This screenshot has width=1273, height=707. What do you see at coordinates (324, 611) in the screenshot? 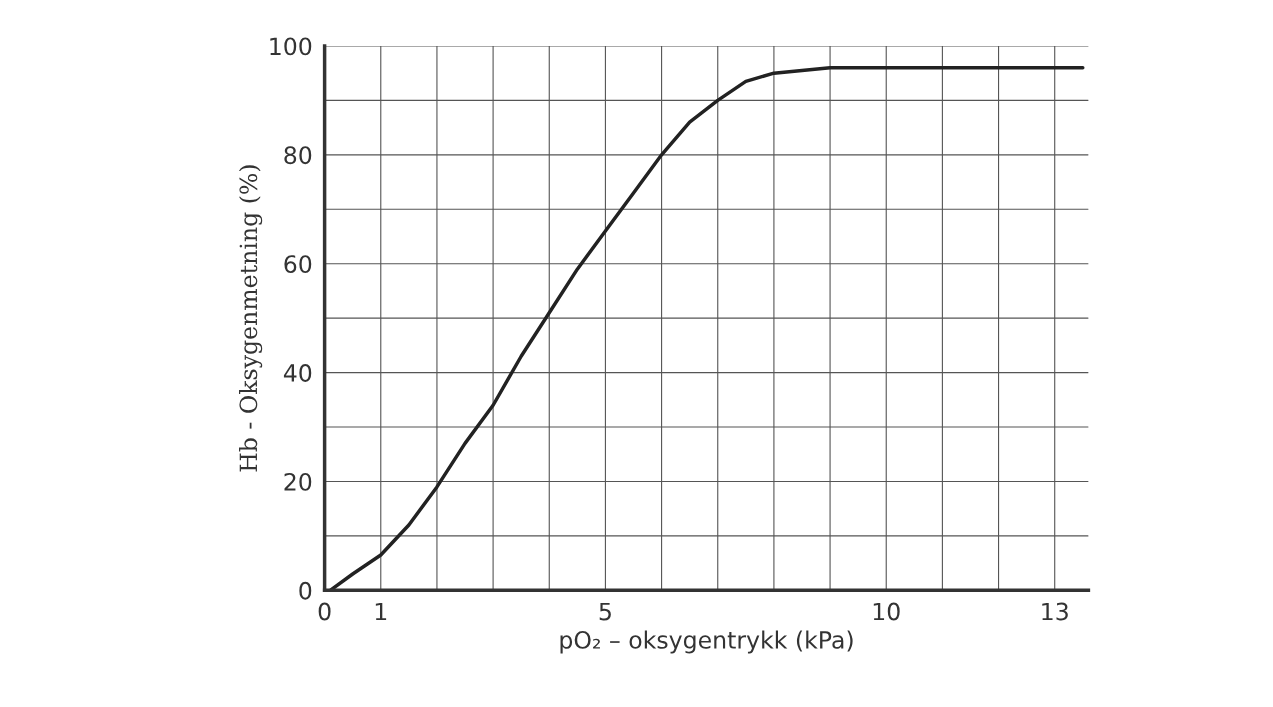
I see `x-tick-label: 0` at bounding box center [324, 611].